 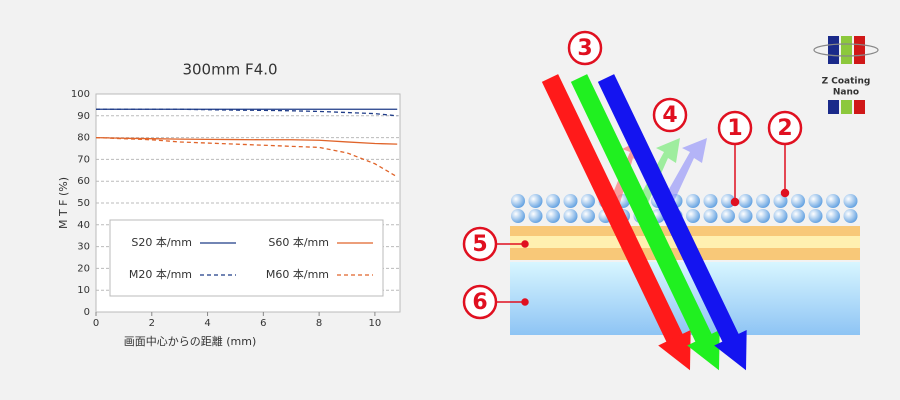 I want to click on legend-label: M20 本/mm, so click(x=160, y=274).